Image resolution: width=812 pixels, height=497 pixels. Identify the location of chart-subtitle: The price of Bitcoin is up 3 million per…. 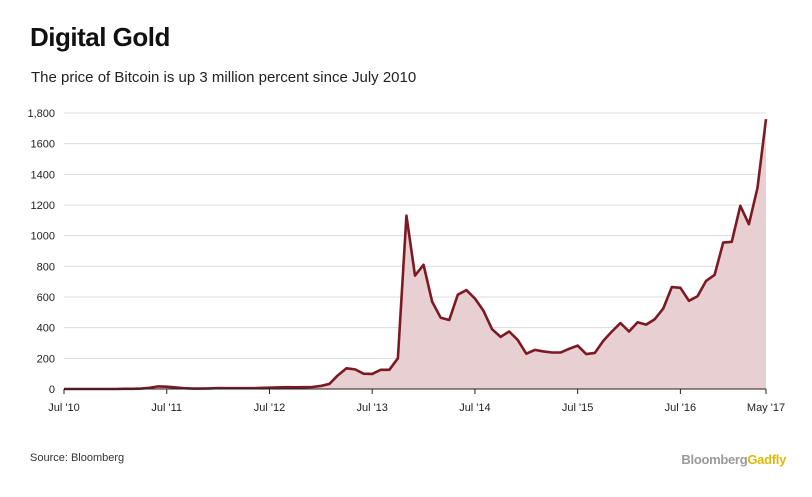
(224, 77).